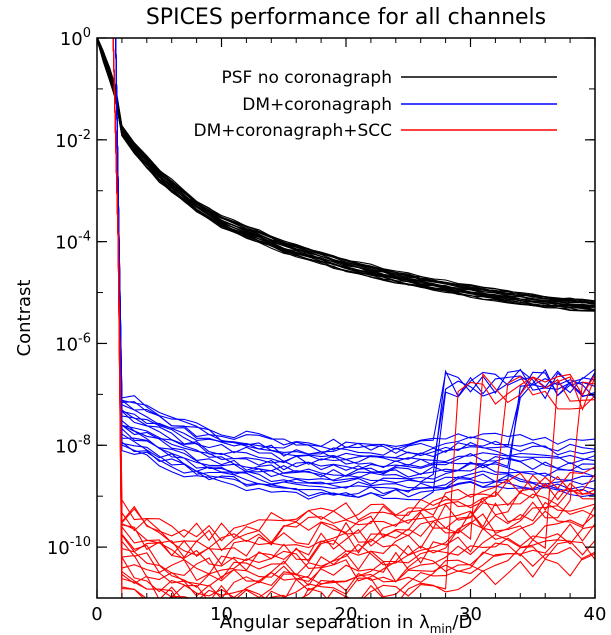  I want to click on y-tick-label: 10⁰, so click(75, 38).